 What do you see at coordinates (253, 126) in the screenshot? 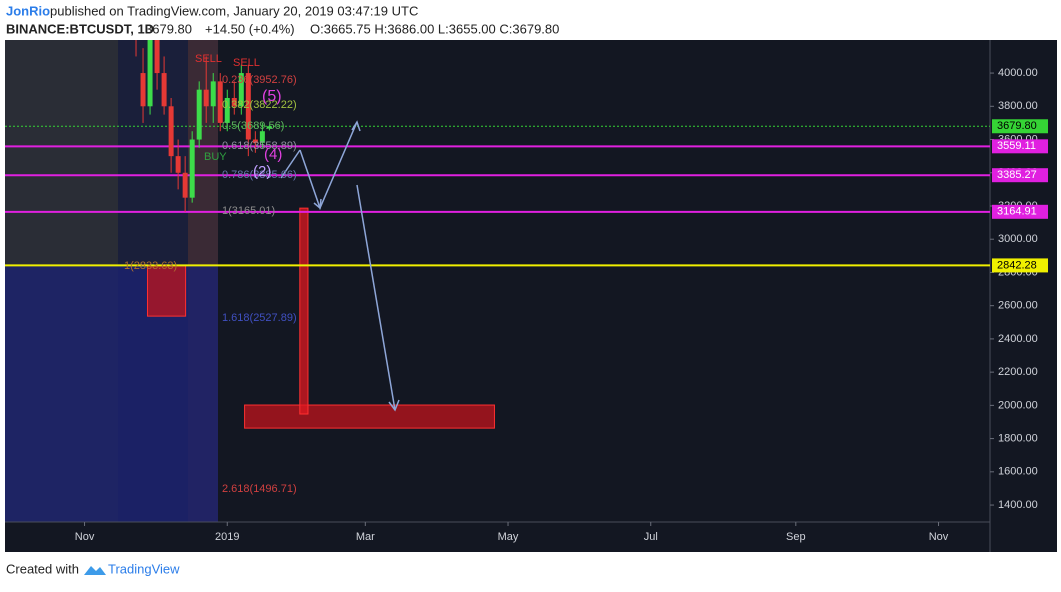
I see `fib-label: 0.5(3689.56)` at bounding box center [253, 126].